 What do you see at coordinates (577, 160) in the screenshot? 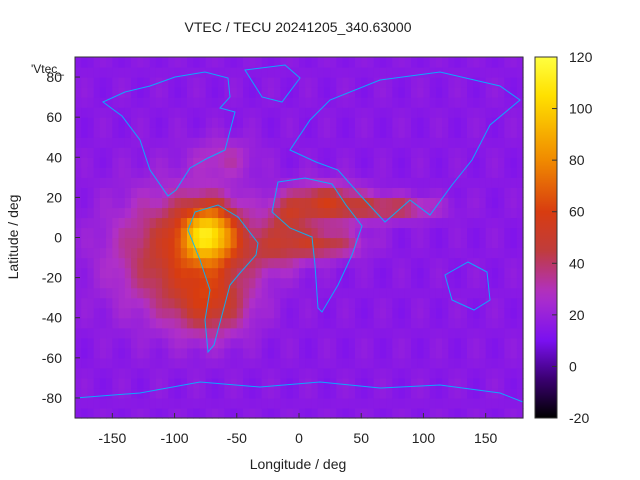
I see `colorbar-tick-label: 80` at bounding box center [577, 160].